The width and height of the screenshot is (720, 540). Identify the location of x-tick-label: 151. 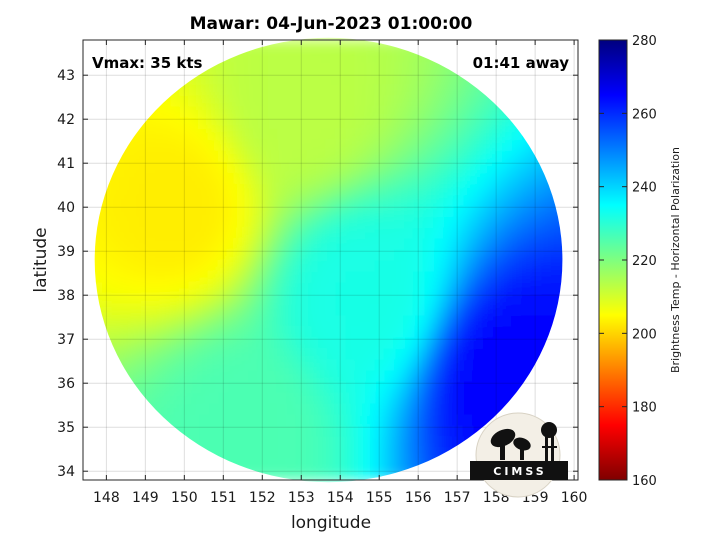
(223, 498).